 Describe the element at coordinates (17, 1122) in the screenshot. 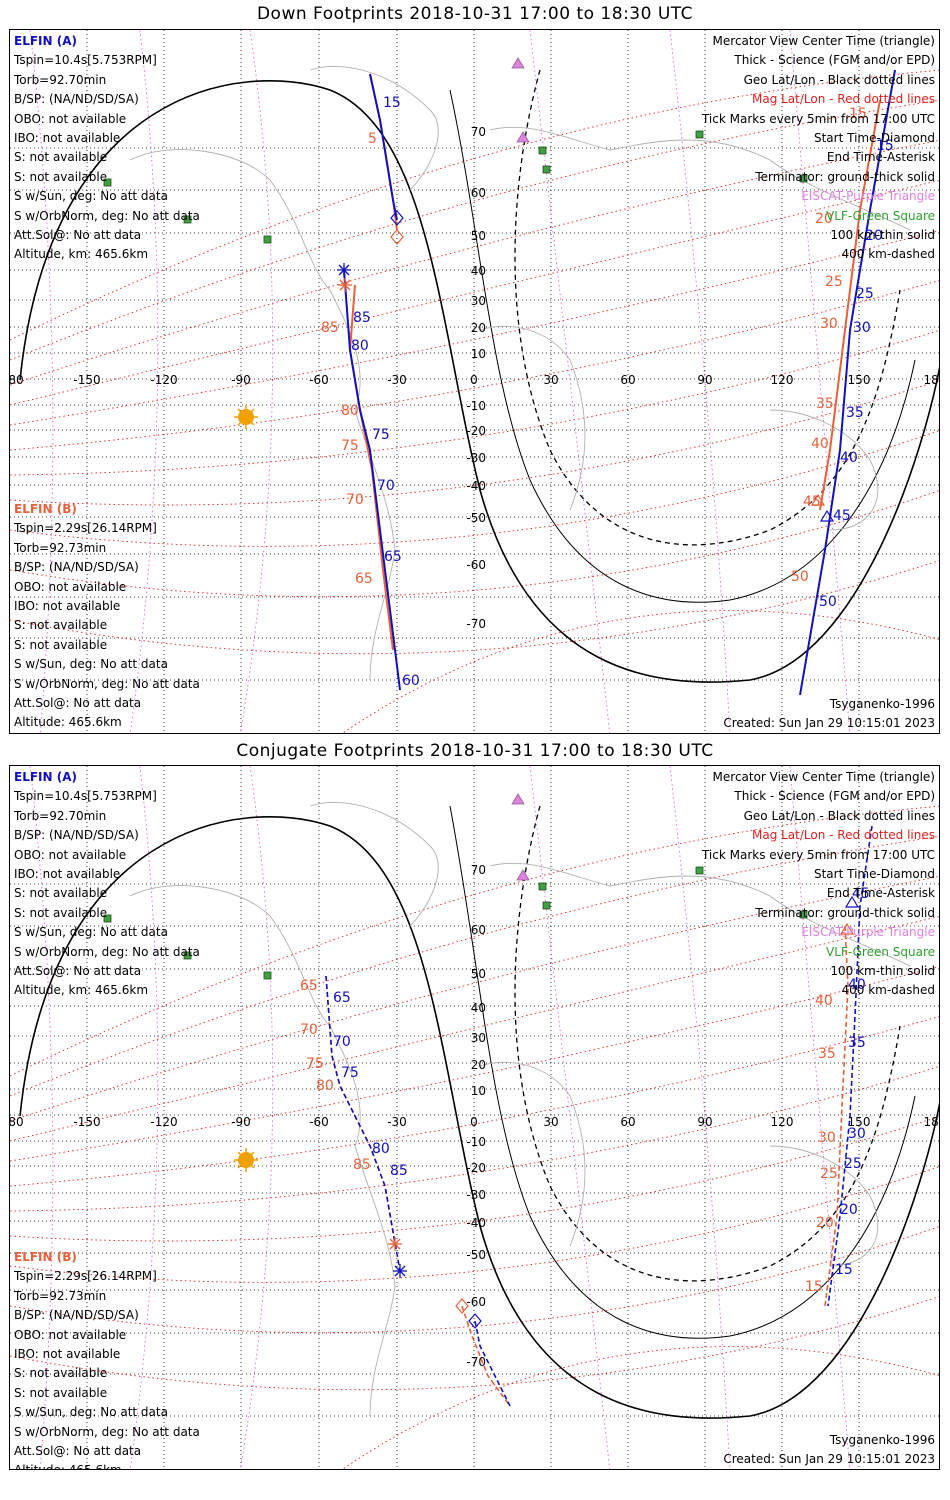

I see `lon-label: -180` at that location.